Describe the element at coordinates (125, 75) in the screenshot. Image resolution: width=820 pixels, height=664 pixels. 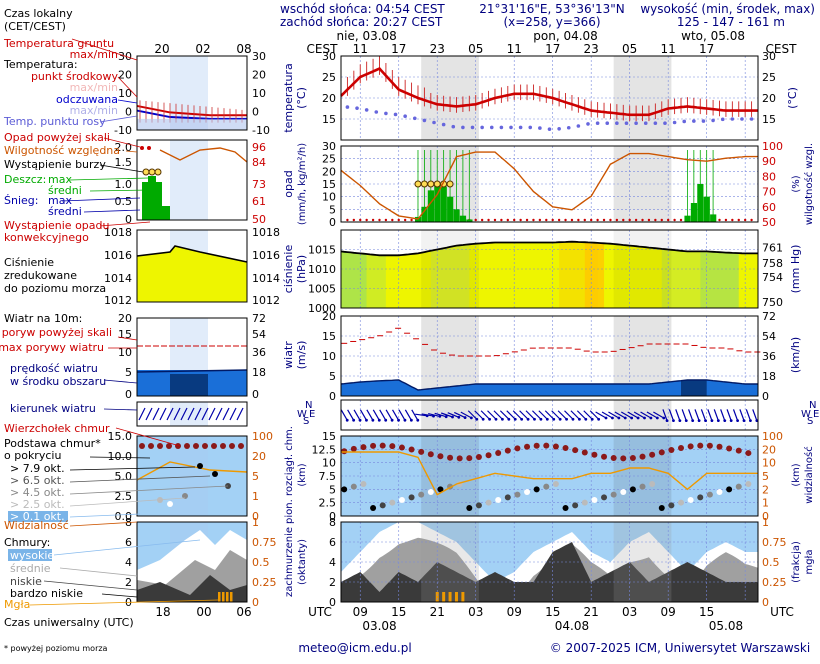
I see `legend-temp-tick-l: 20` at that location.